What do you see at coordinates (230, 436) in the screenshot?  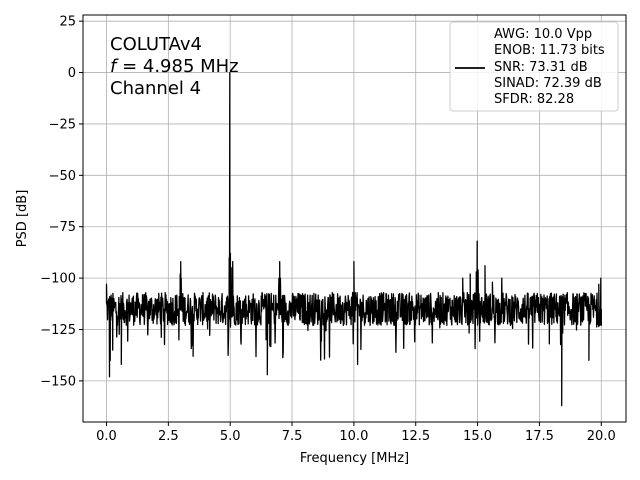 I see `x-tick-label: 5.0` at bounding box center [230, 436].